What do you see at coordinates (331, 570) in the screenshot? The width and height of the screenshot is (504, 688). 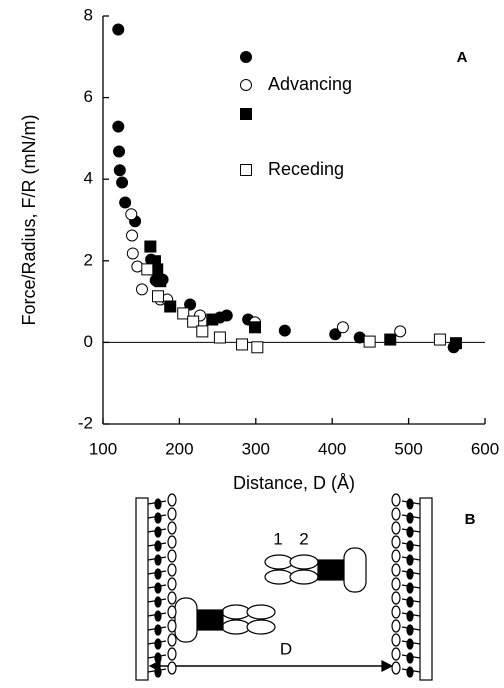 I see `protein-linker` at bounding box center [331, 570].